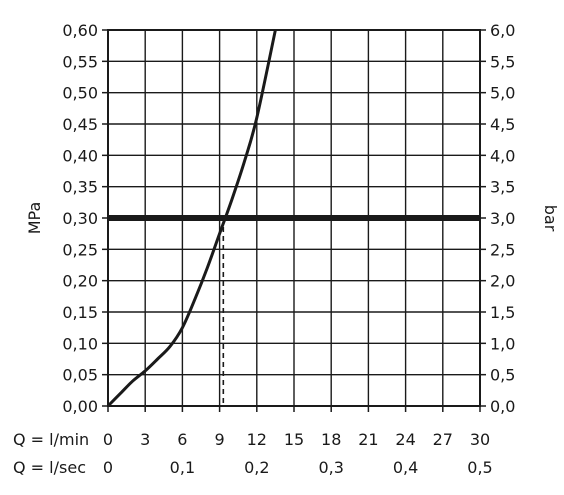  Describe the element at coordinates (182, 439) in the screenshot. I see `x-lmin-tick-label: 6` at that location.